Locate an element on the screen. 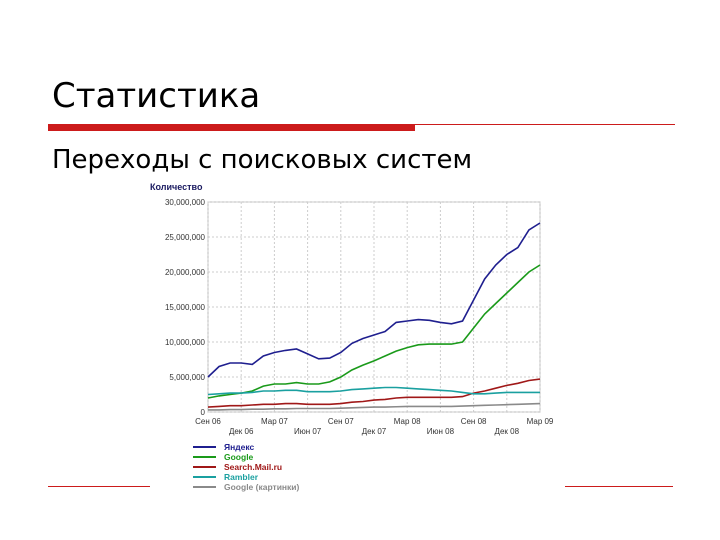  series-line-Google is located at coordinates (374, 331).